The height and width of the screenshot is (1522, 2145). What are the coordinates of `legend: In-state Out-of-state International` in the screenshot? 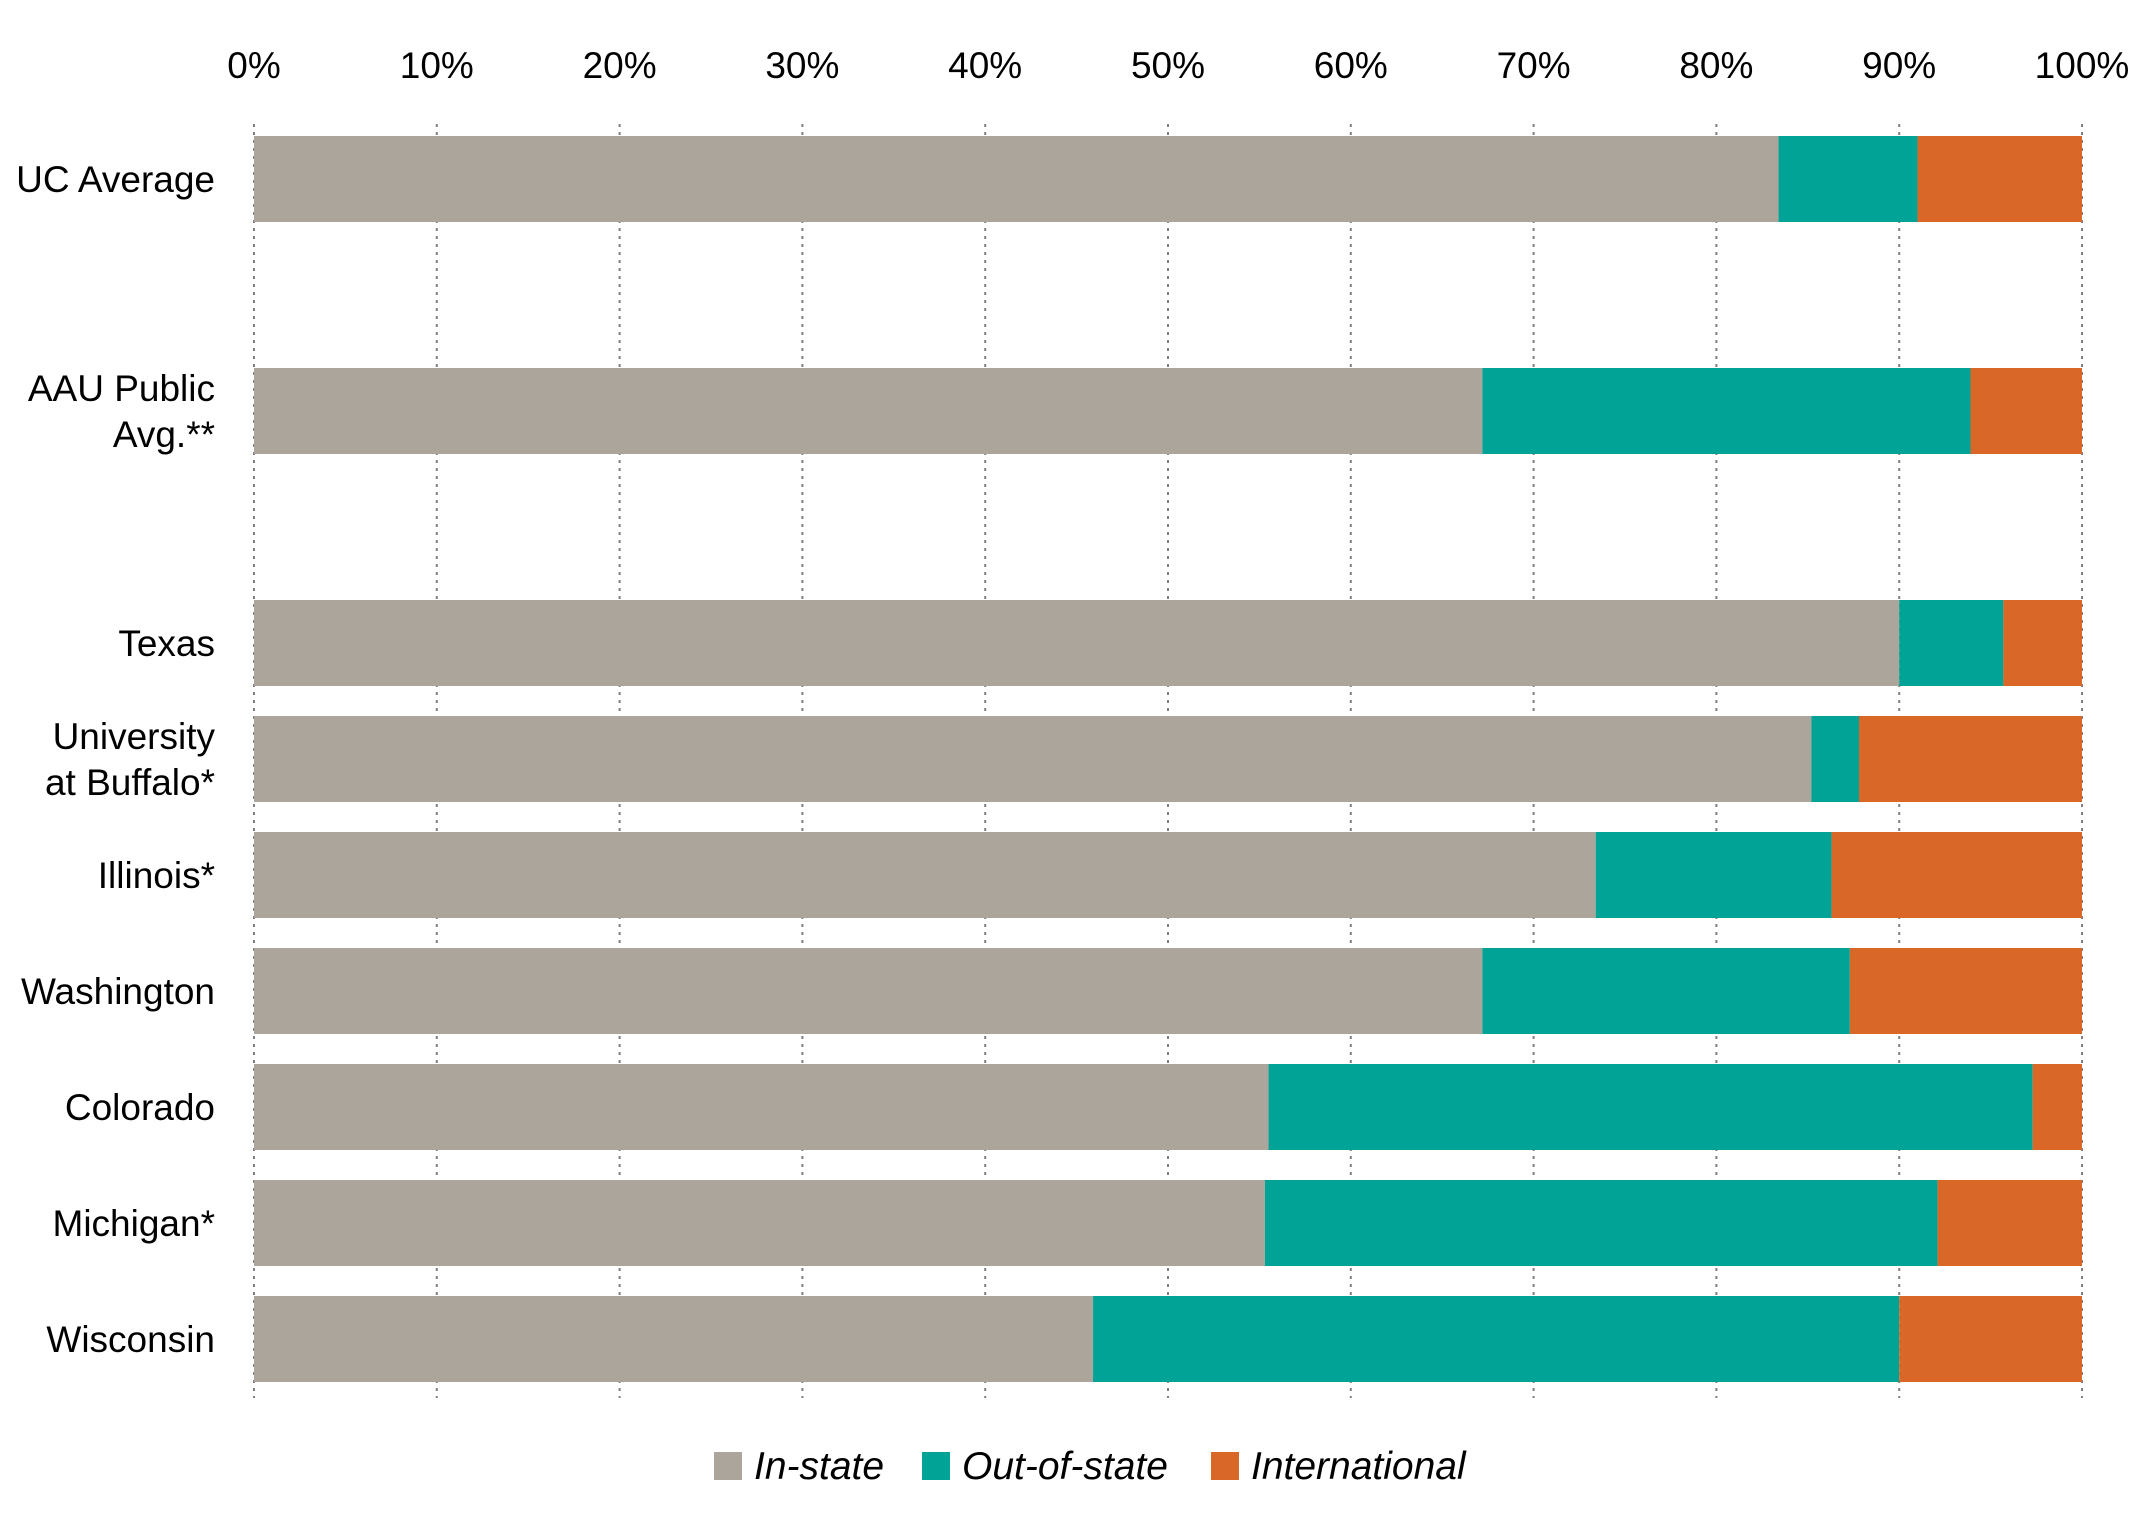 It's located at (1090, 1466).